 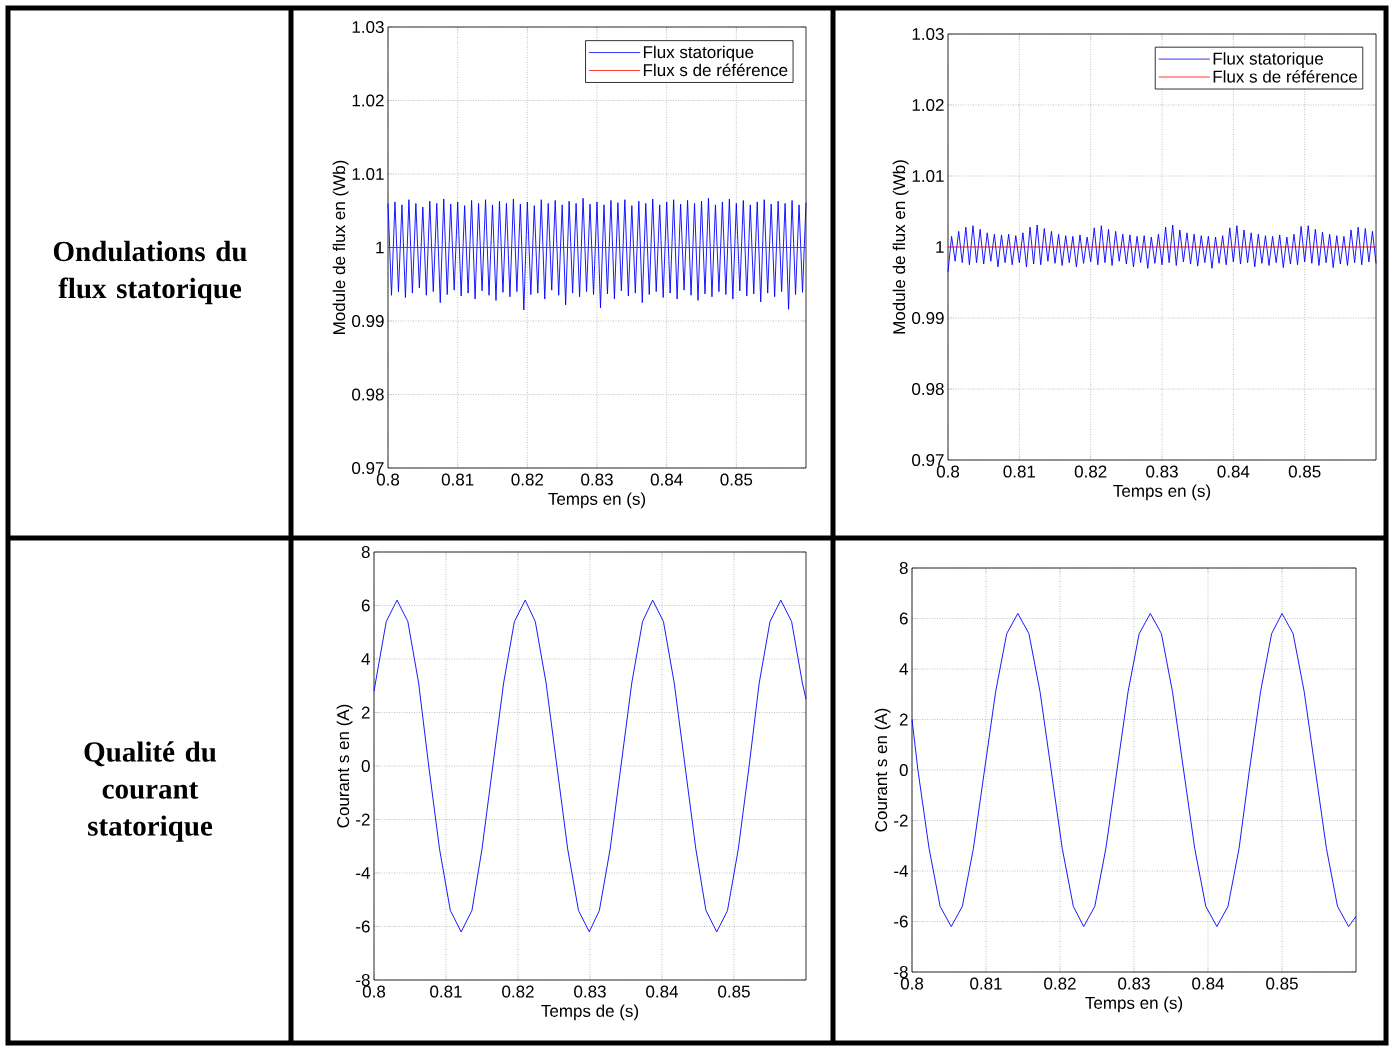 I want to click on x-axis-title: Temps de (s), so click(x=590, y=1012).